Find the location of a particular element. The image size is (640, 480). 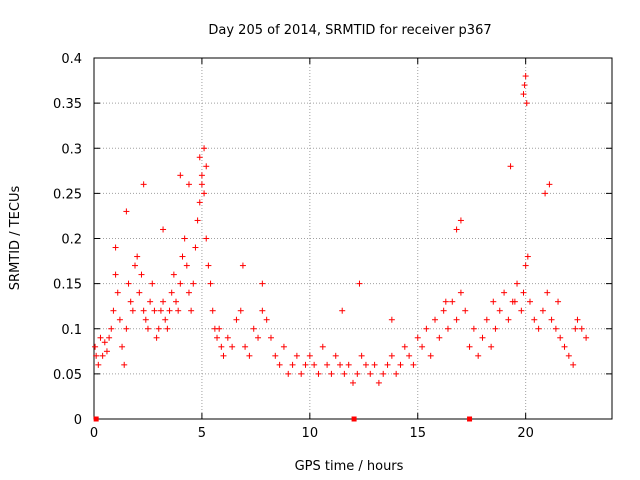

x-tick-label: 10 is located at coordinates (310, 433).